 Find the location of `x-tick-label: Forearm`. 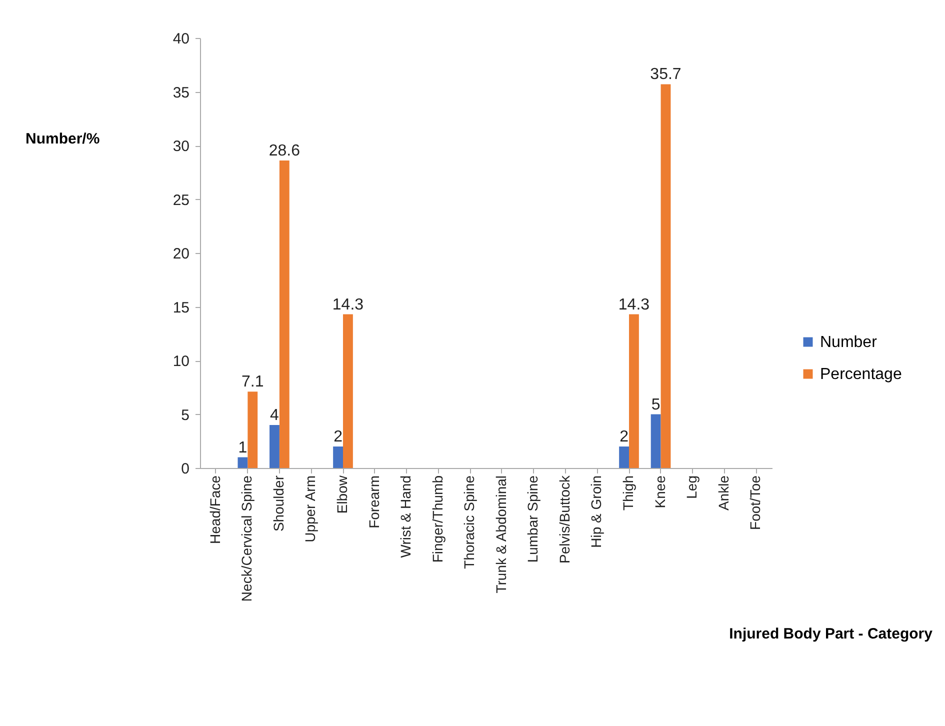

x-tick-label: Forearm is located at coordinates (374, 502).